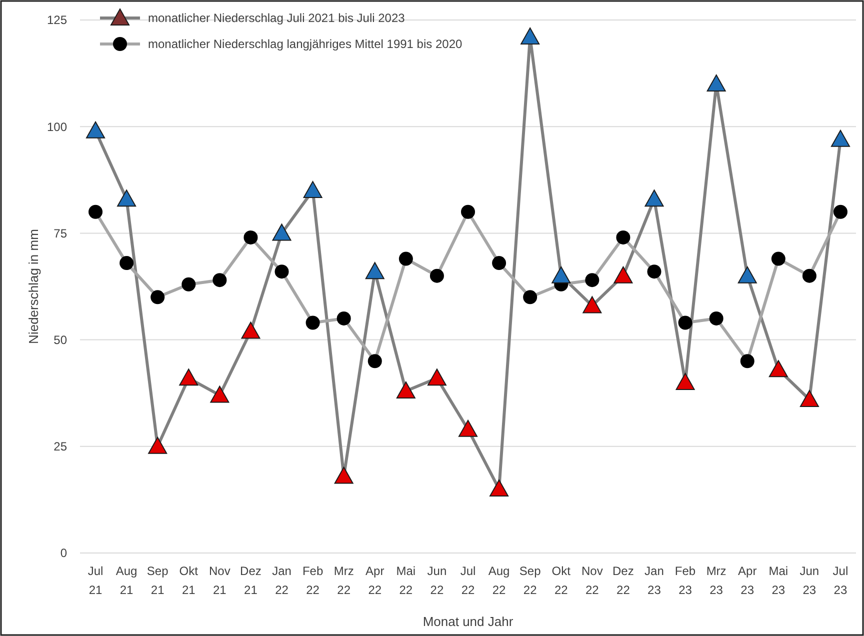 The height and width of the screenshot is (636, 864). I want to click on x-tick-label: Feb 23, so click(685, 580).